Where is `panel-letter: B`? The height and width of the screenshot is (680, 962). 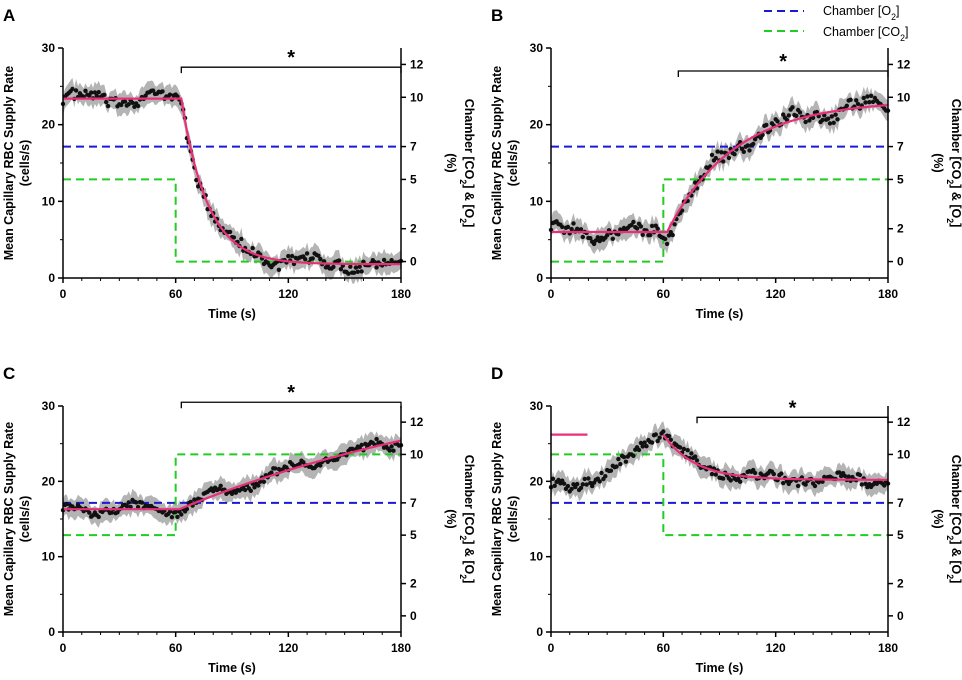
panel-letter: B is located at coordinates (497, 15).